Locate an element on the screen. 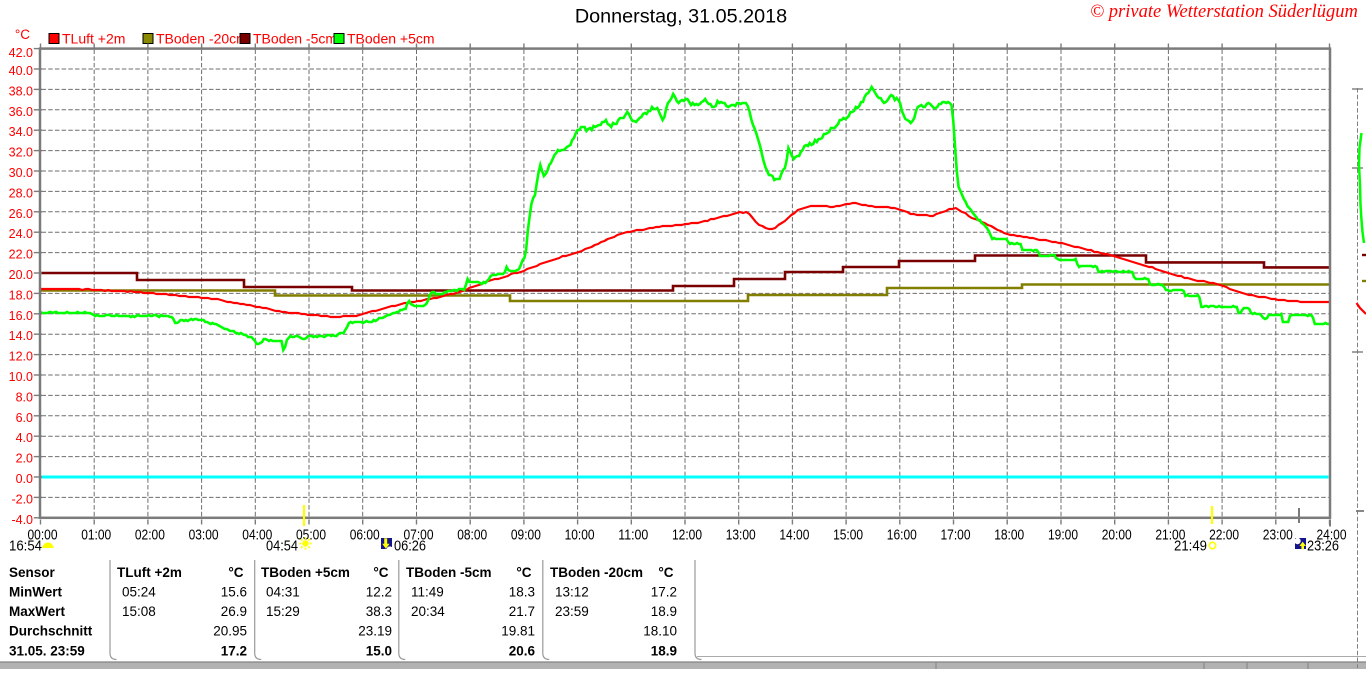 This screenshot has width=1366, height=674. svg-text: 2.0 is located at coordinates (24, 459).